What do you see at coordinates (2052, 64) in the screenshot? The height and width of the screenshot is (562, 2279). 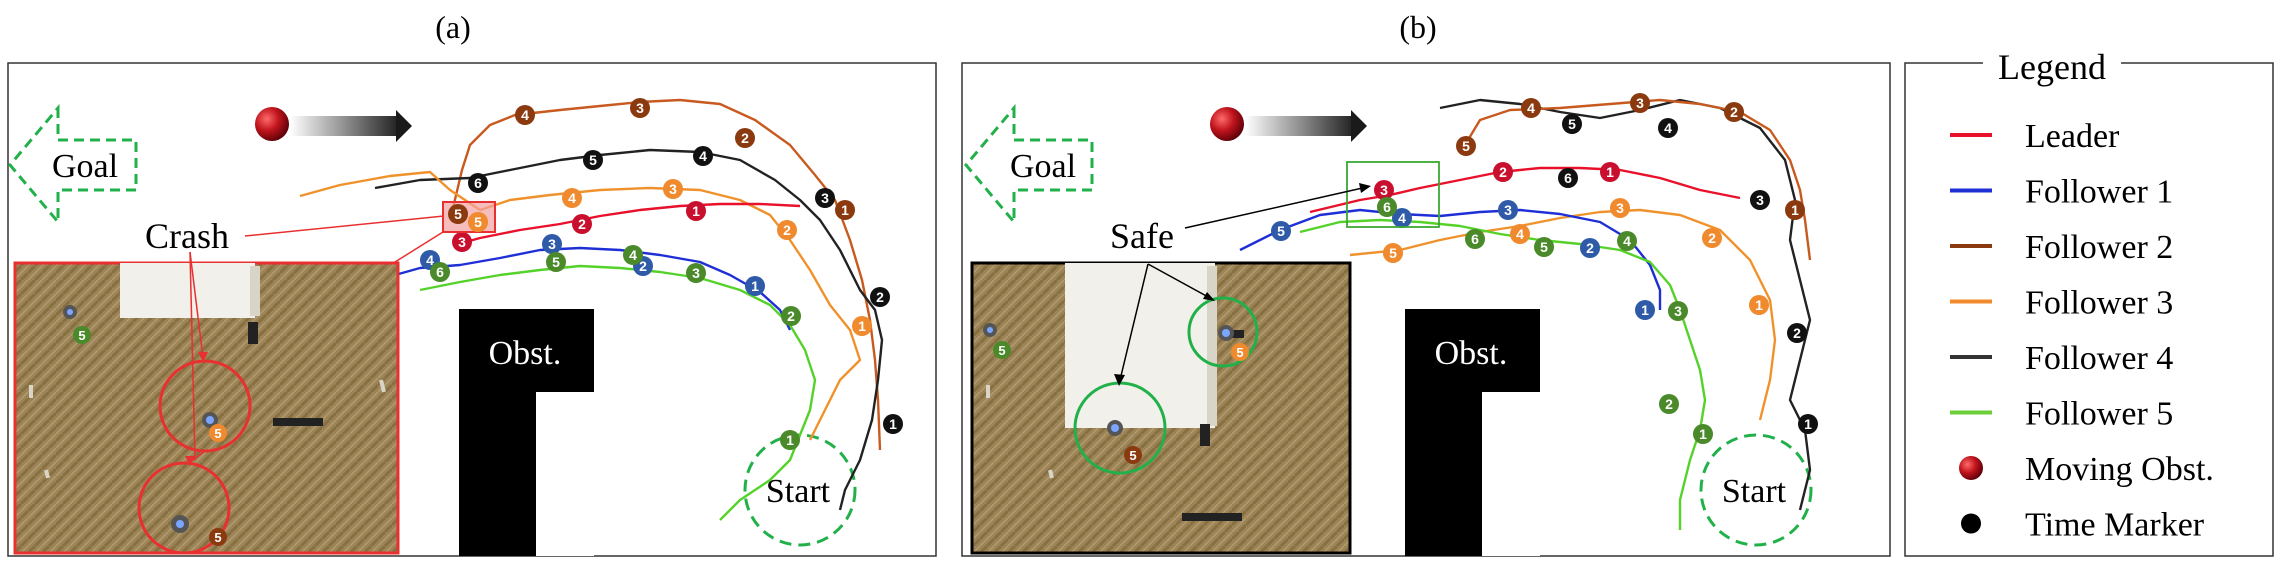 I see `legend-title-gap` at bounding box center [2052, 64].